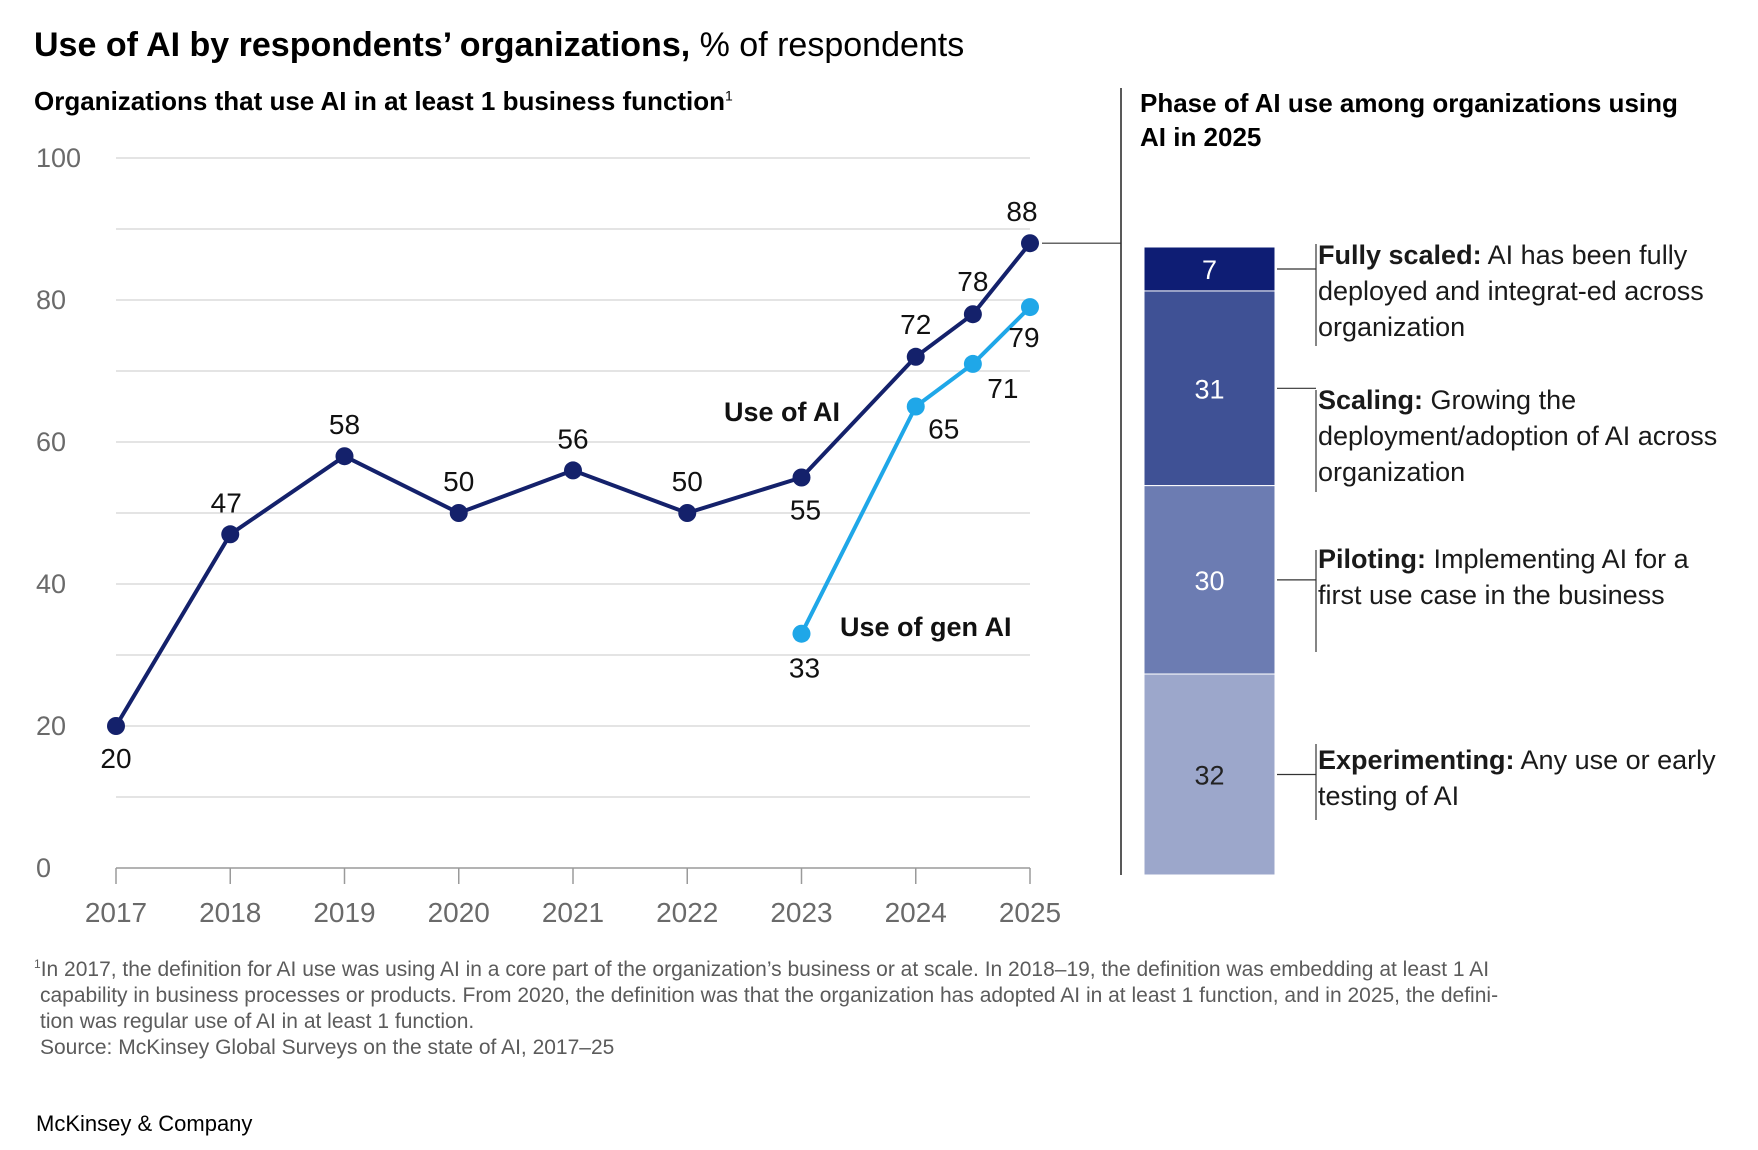 This screenshot has height=1150, width=1758. Describe the element at coordinates (915, 324) in the screenshot. I see `data-label: 72` at that location.